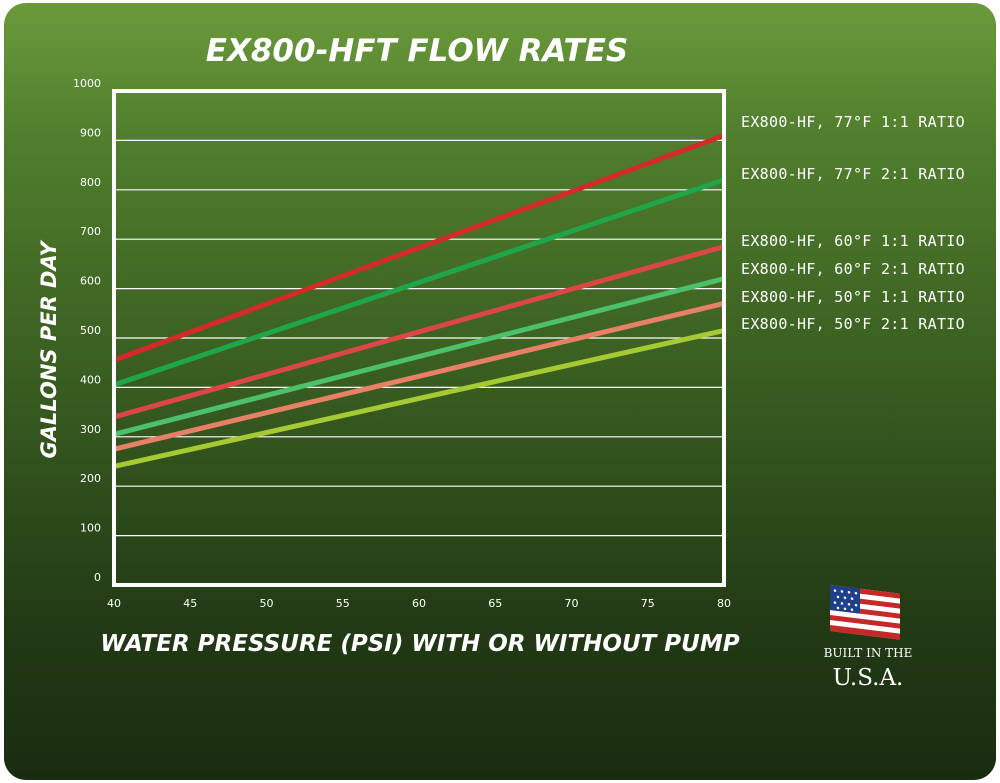 The width and height of the screenshot is (1000, 783). Describe the element at coordinates (90, 429) in the screenshot. I see `y-tick-label: 300` at that location.